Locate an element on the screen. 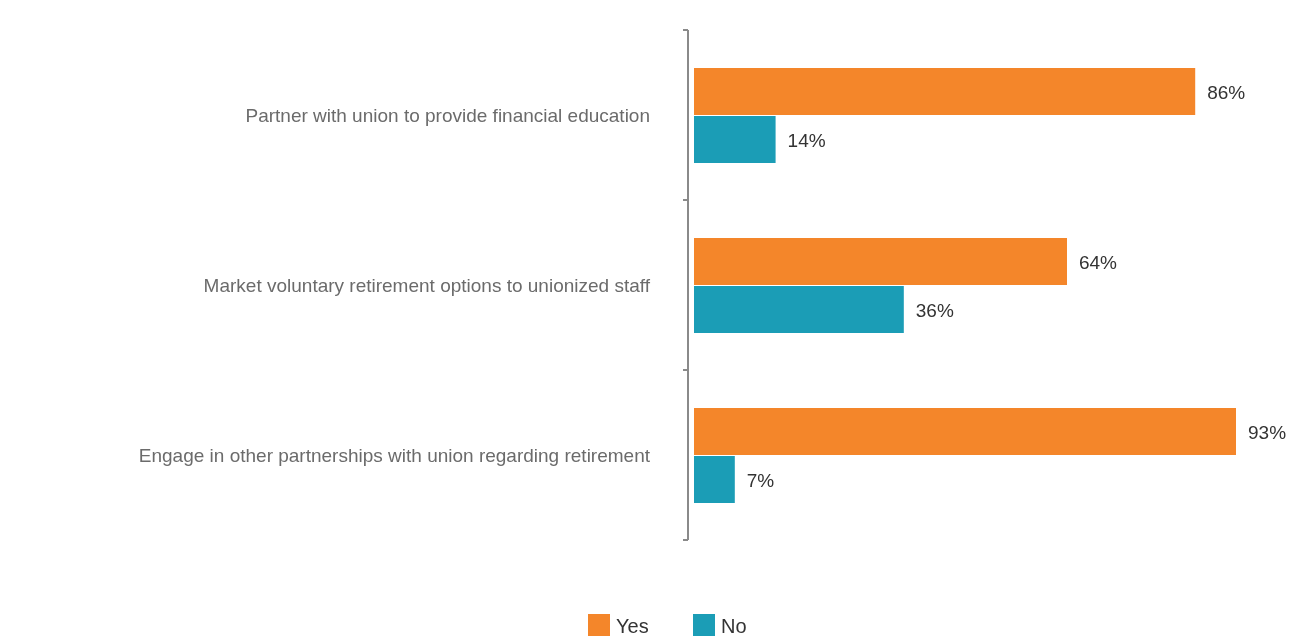 This screenshot has width=1308, height=637. y-tick-label: Partner with union to provide financial education is located at coordinates (447, 115).